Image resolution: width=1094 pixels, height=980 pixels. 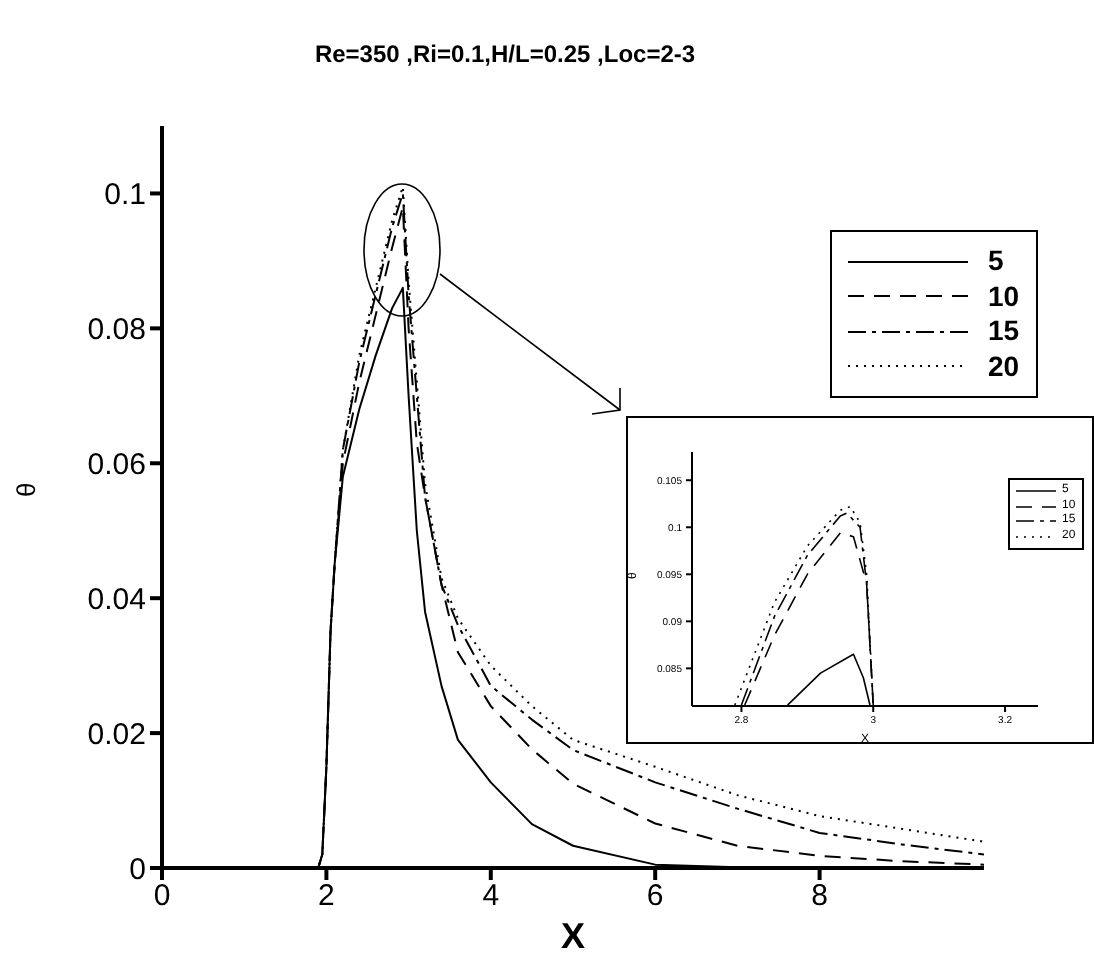 What do you see at coordinates (573, 936) in the screenshot?
I see `x-axis-title: X` at bounding box center [573, 936].